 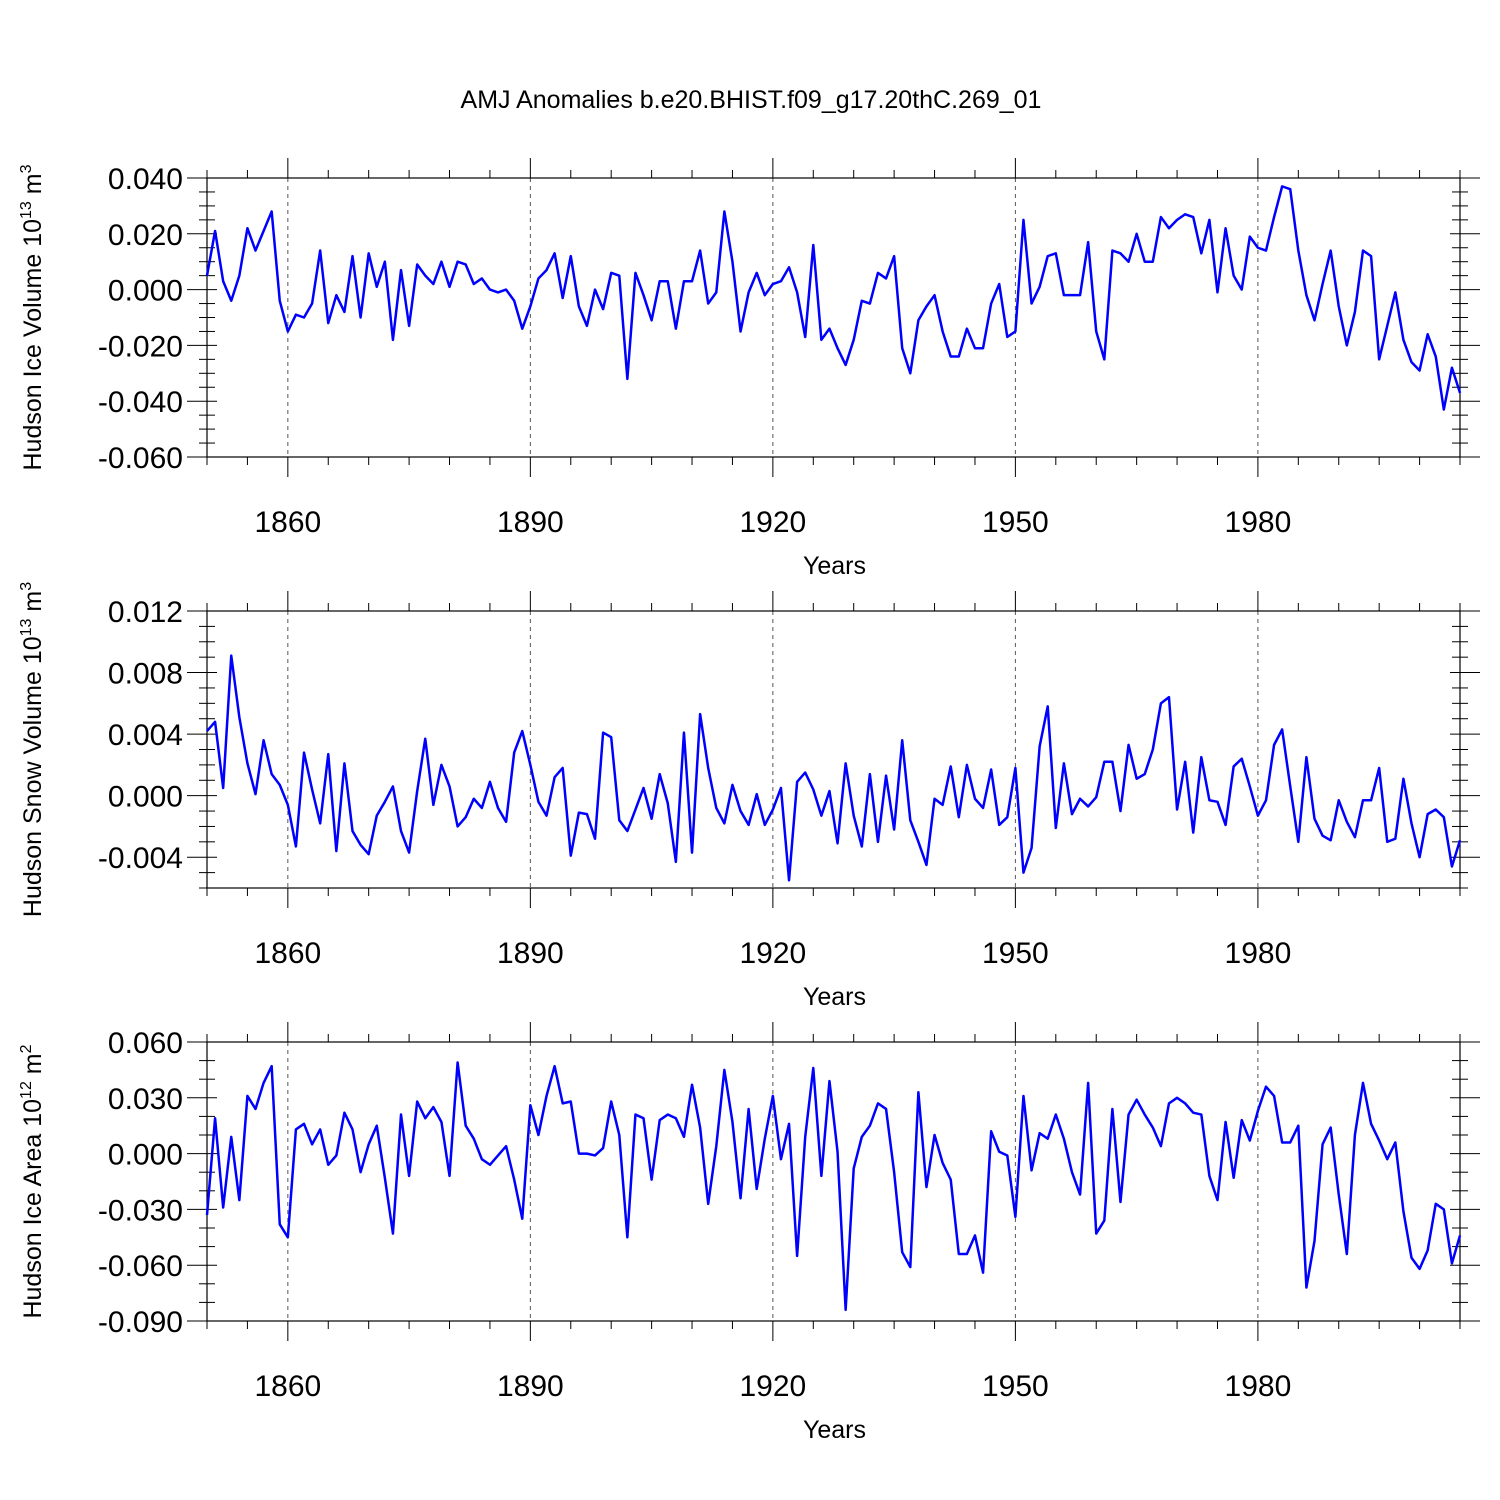 I want to click on y-tick-label: 0.004, so click(x=145, y=735).